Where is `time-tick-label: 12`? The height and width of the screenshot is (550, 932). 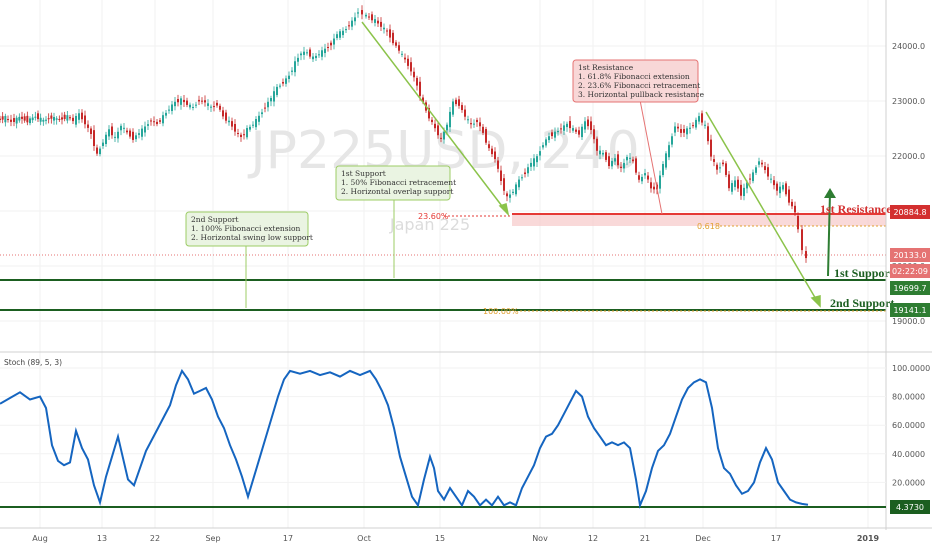
time-tick-label: 12 is located at coordinates (593, 538).